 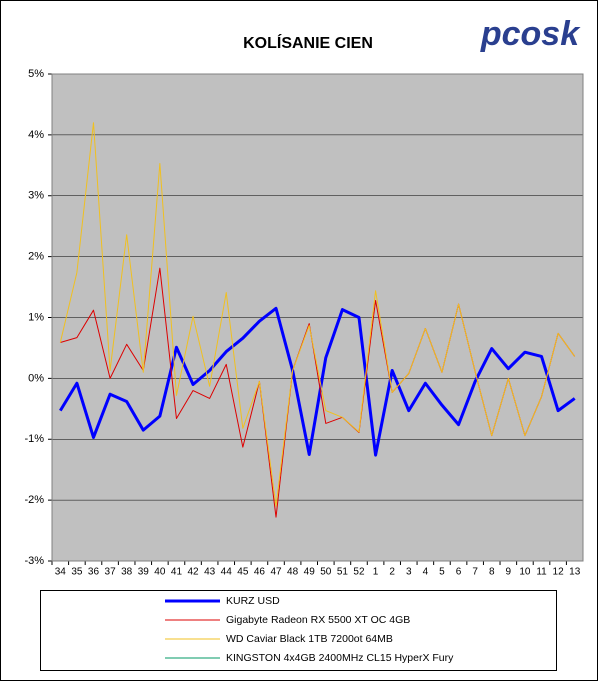 I want to click on x-tick-label: 12, so click(x=559, y=572).